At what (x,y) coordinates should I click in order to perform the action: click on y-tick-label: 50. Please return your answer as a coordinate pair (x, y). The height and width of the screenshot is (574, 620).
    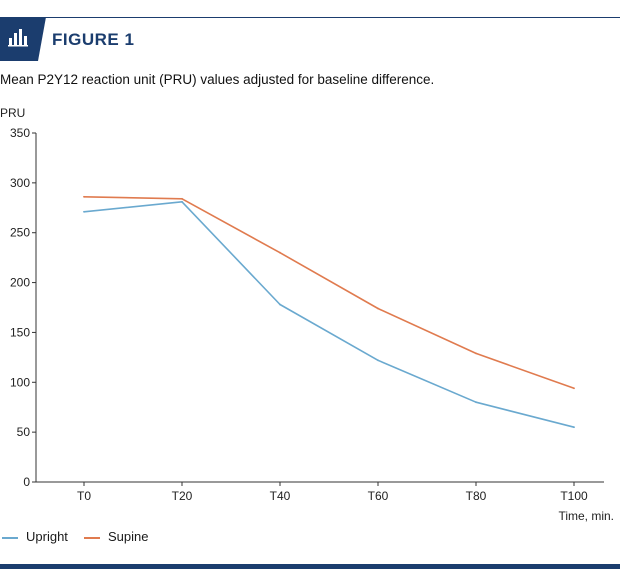
    Looking at the image, I should click on (24, 432).